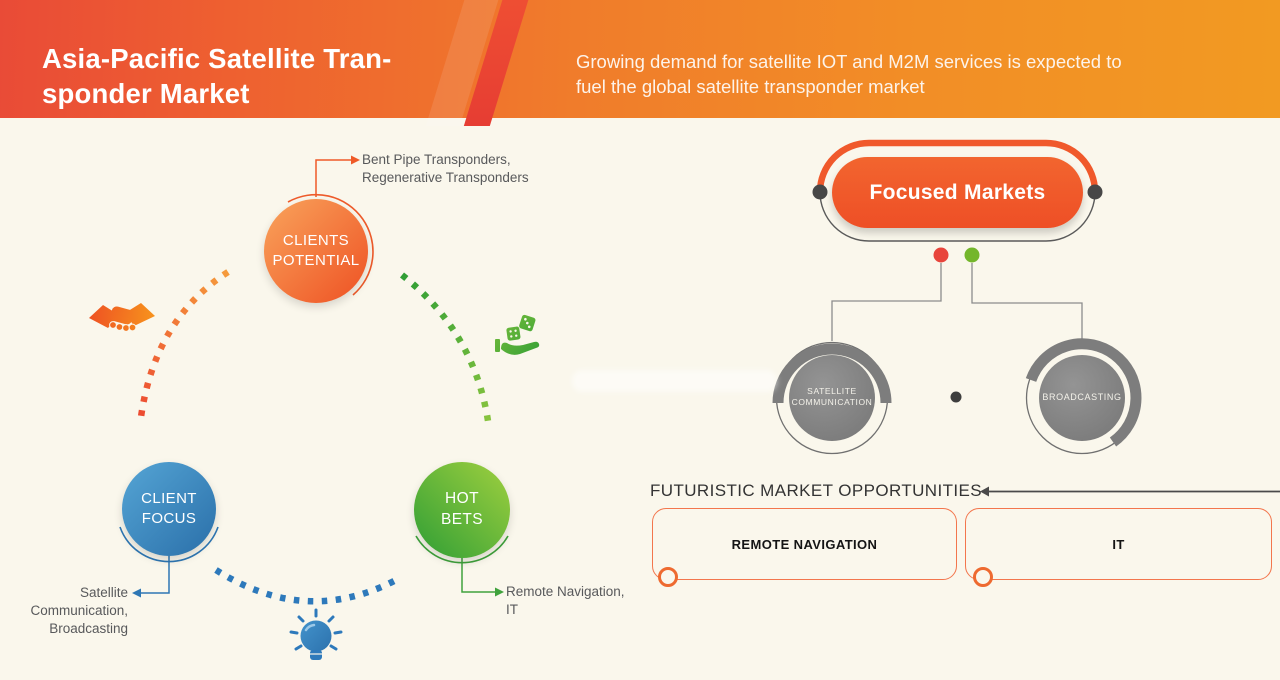  What do you see at coordinates (886, 302) in the screenshot?
I see `branch-connector-left` at bounding box center [886, 302].